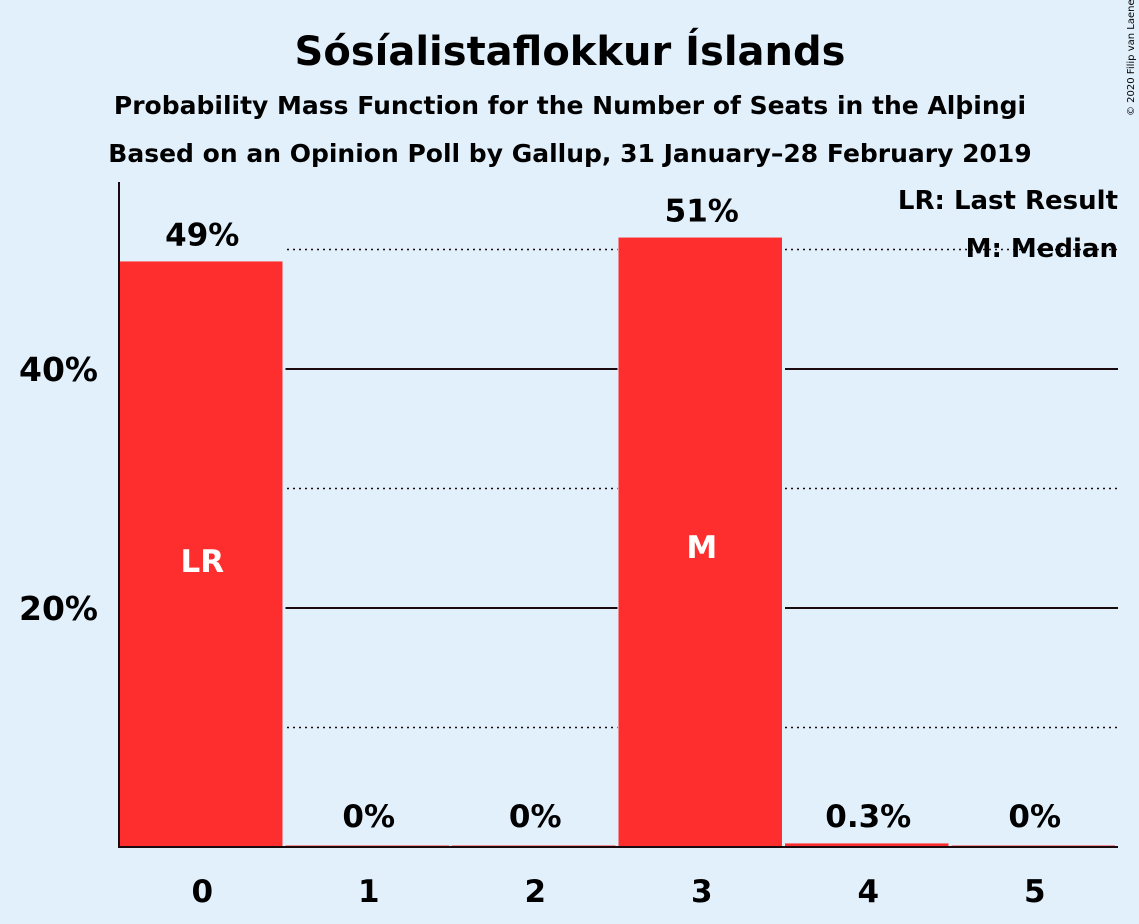 This screenshot has height=924, width=1139. I want to click on x-tick-label: 3, so click(702, 892).